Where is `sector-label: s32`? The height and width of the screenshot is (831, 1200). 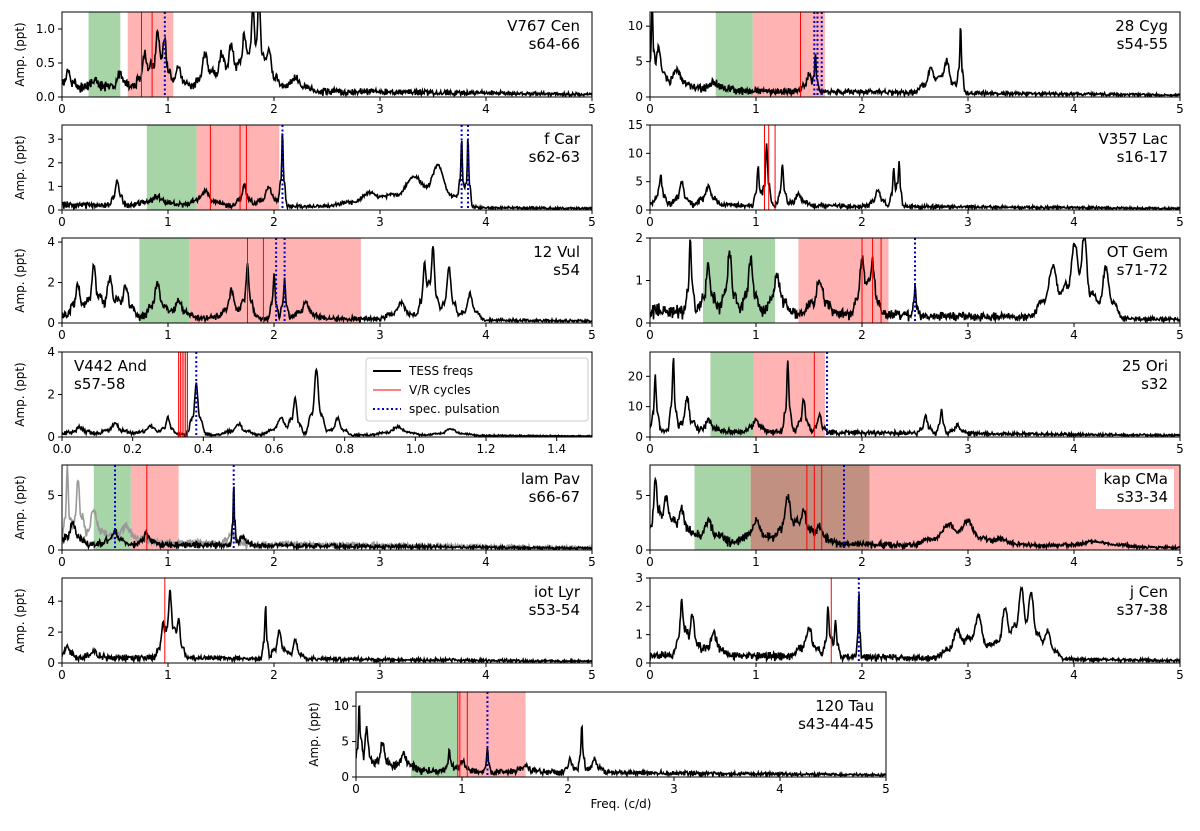 sector-label: s32 is located at coordinates (1154, 384).